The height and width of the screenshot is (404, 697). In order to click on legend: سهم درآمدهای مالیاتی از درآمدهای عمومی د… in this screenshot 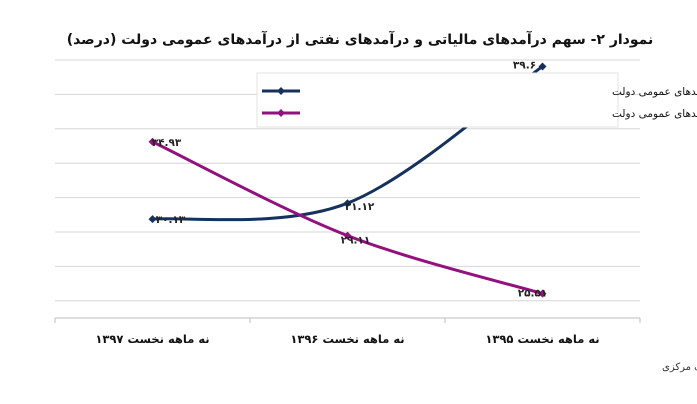, I will do `click(476, 100)`.